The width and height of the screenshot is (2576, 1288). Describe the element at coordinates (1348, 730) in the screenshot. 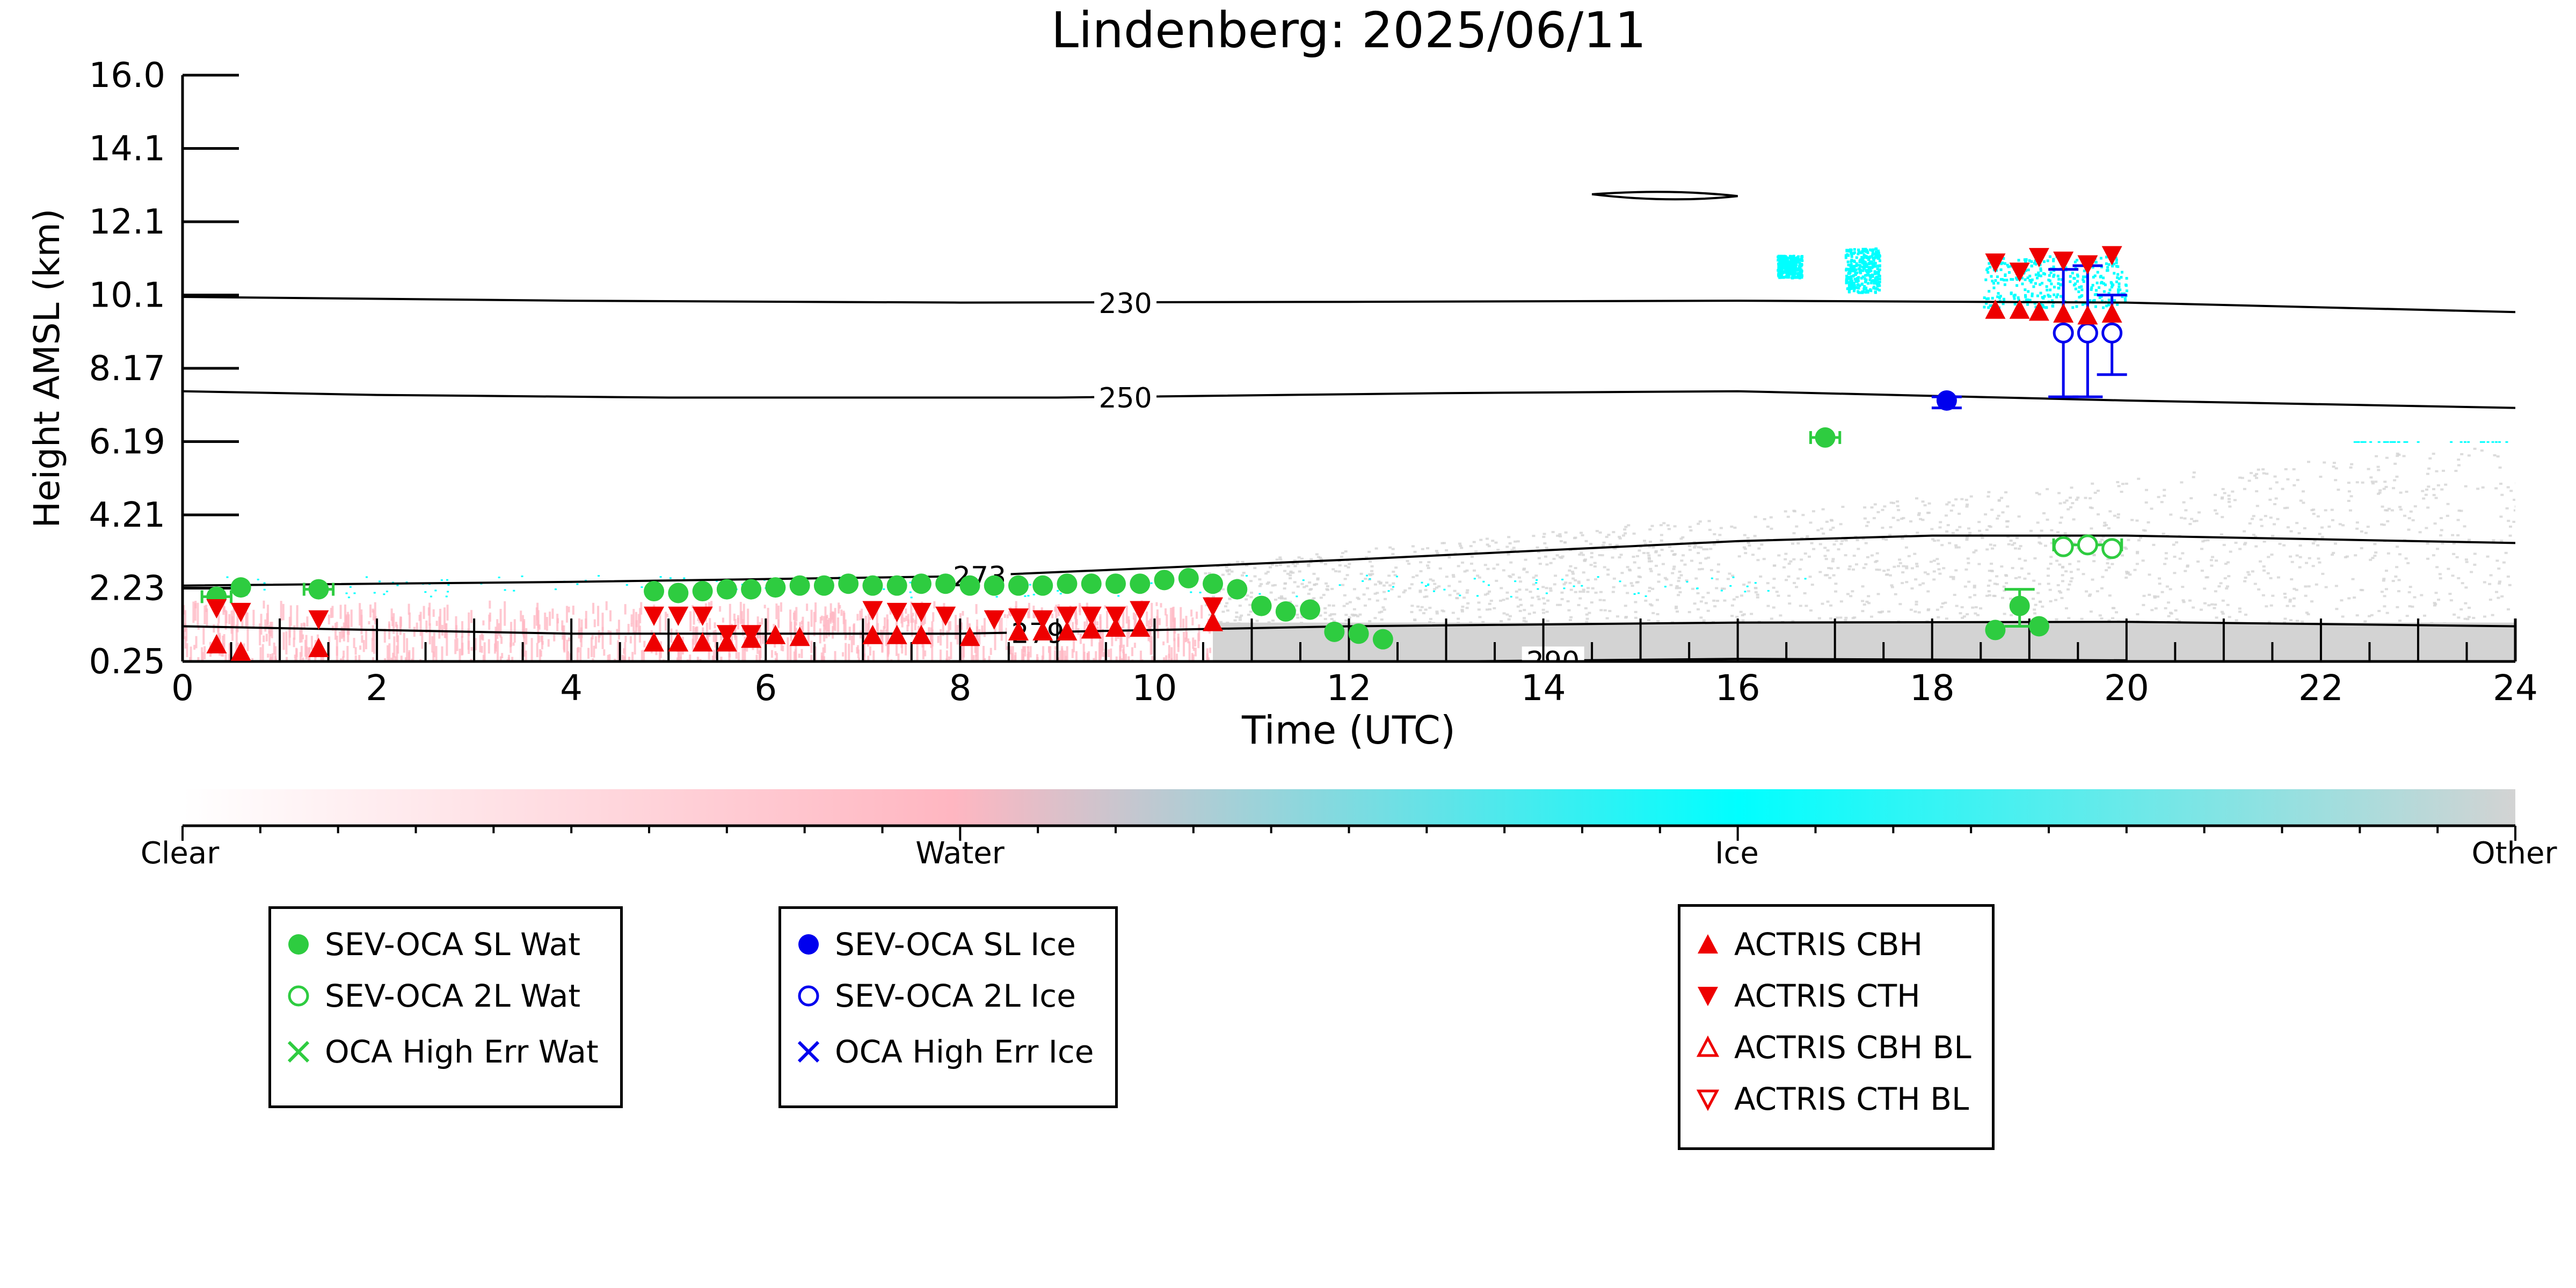

I see `x-axis-label: Time (UTC)` at that location.